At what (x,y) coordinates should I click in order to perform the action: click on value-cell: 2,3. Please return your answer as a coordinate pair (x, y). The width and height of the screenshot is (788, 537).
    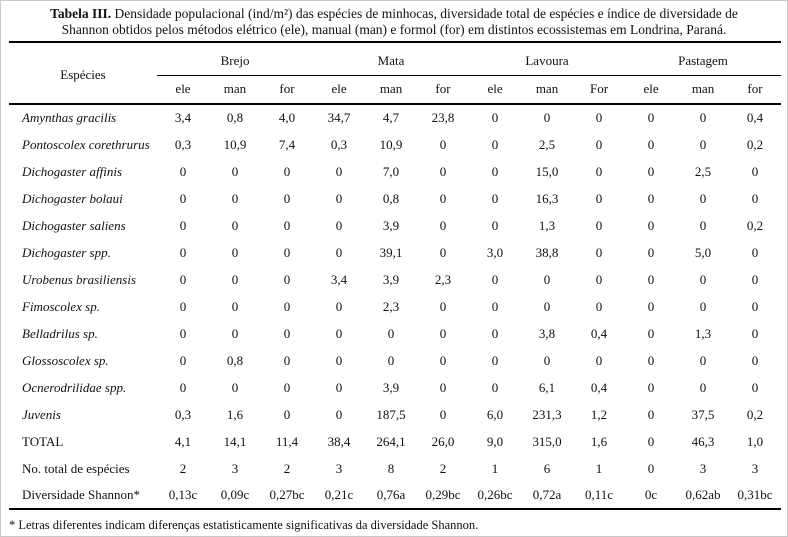
    Looking at the image, I should click on (443, 279).